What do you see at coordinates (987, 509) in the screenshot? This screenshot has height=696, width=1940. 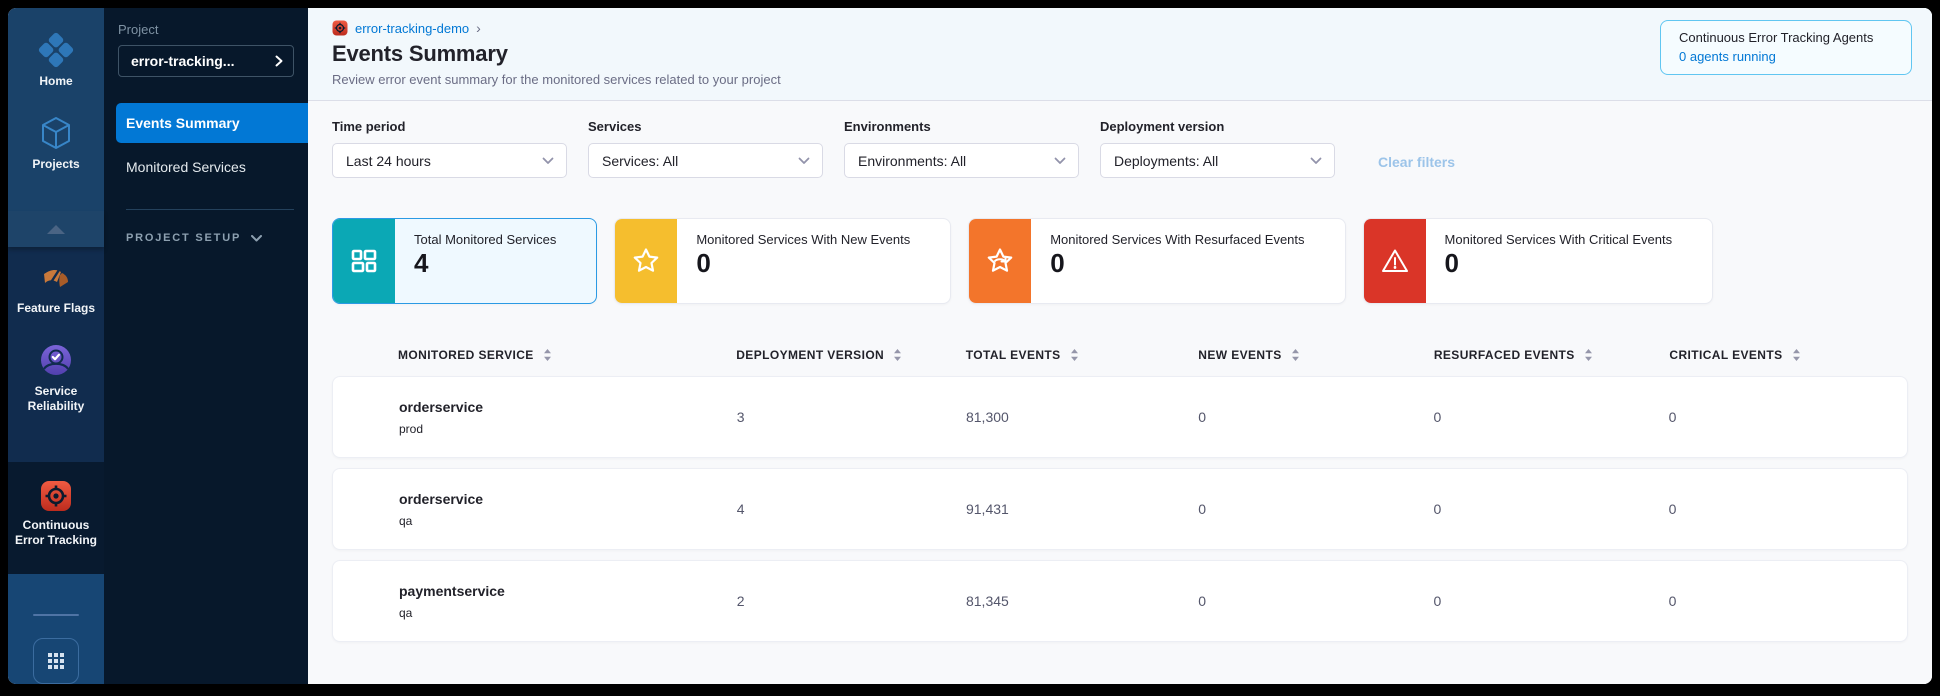 I see `total-events-cell: 91,431` at bounding box center [987, 509].